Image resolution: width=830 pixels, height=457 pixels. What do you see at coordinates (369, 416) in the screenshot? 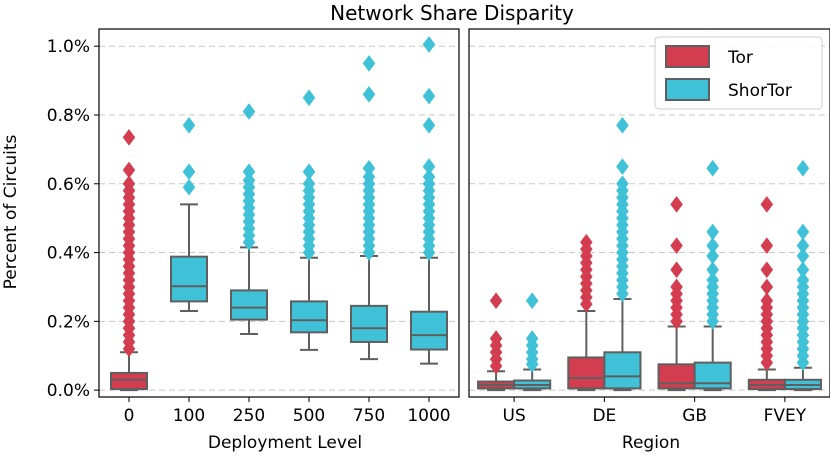
I see `x-tick-label: 750` at bounding box center [369, 416].